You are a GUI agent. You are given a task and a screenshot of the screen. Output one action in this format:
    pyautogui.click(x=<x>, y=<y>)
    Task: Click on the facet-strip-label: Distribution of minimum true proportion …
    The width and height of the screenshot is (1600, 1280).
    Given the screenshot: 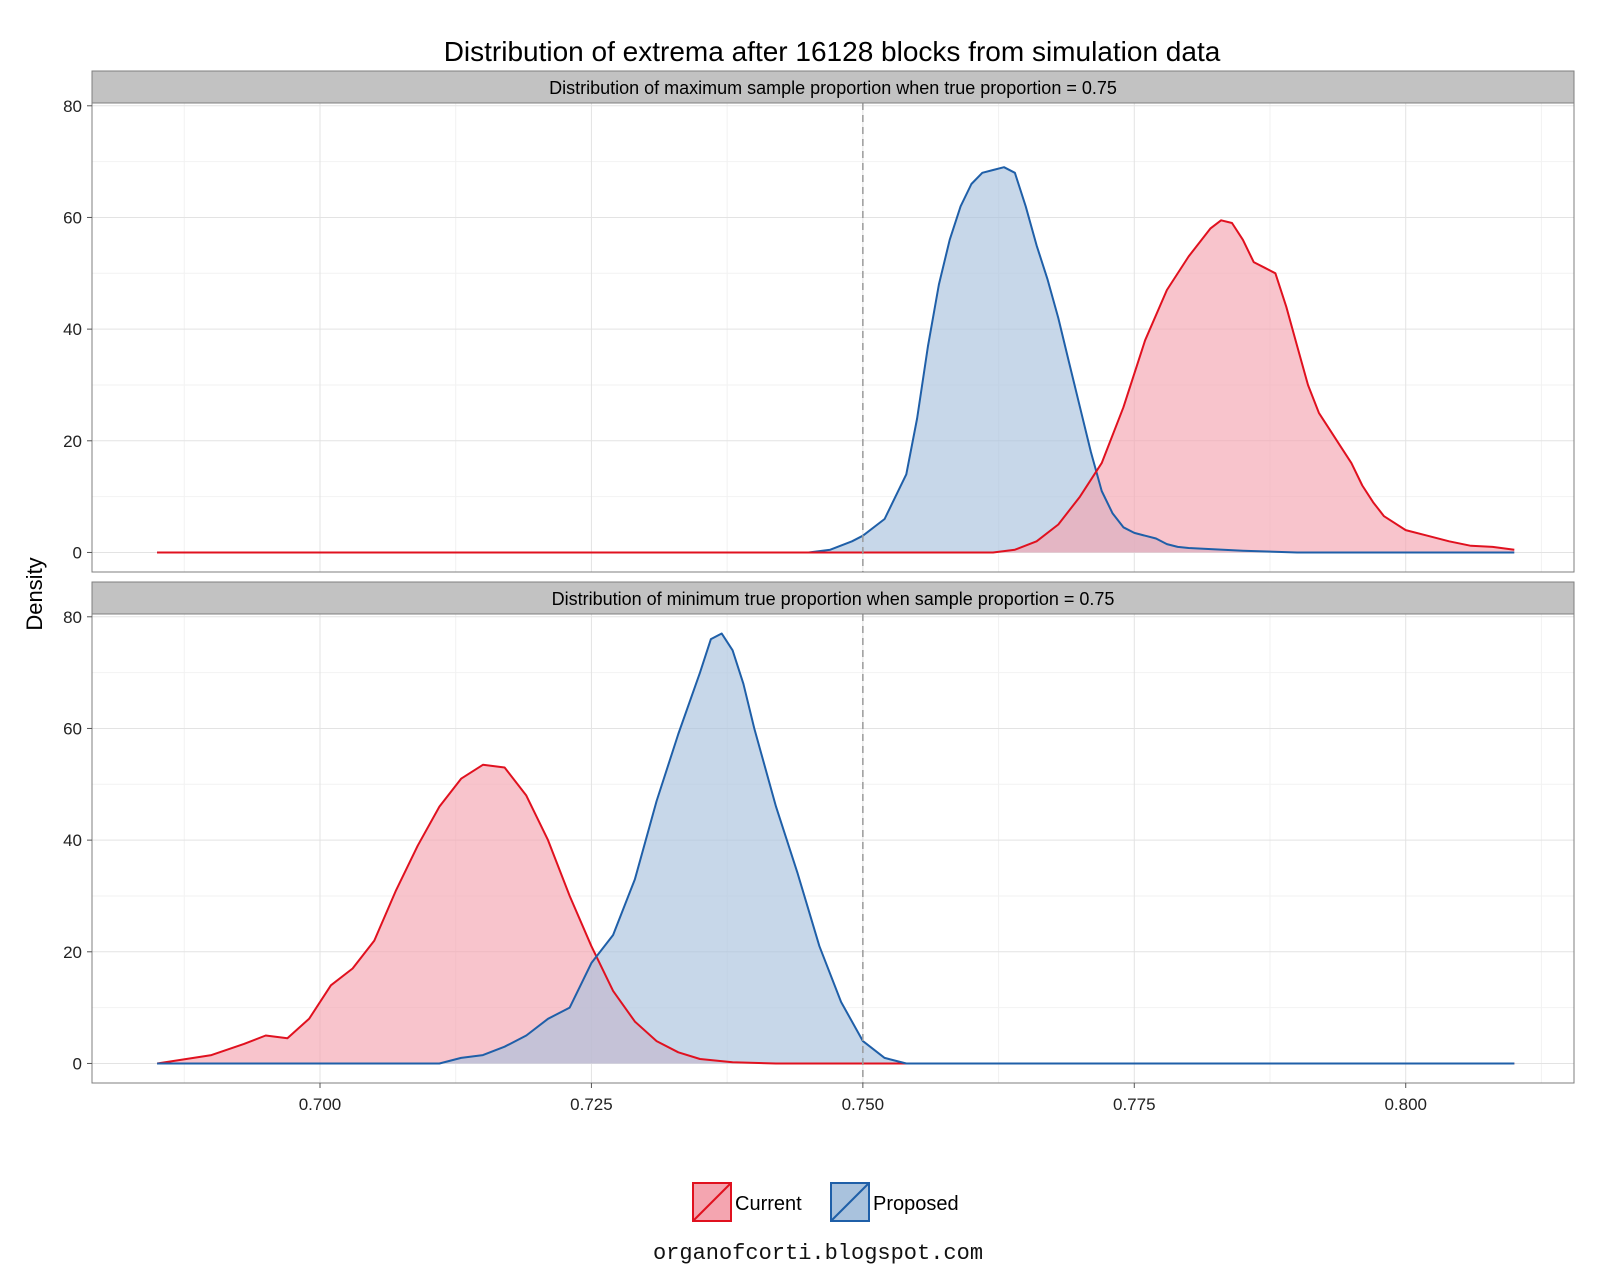 What is the action you would take?
    pyautogui.click(x=833, y=599)
    